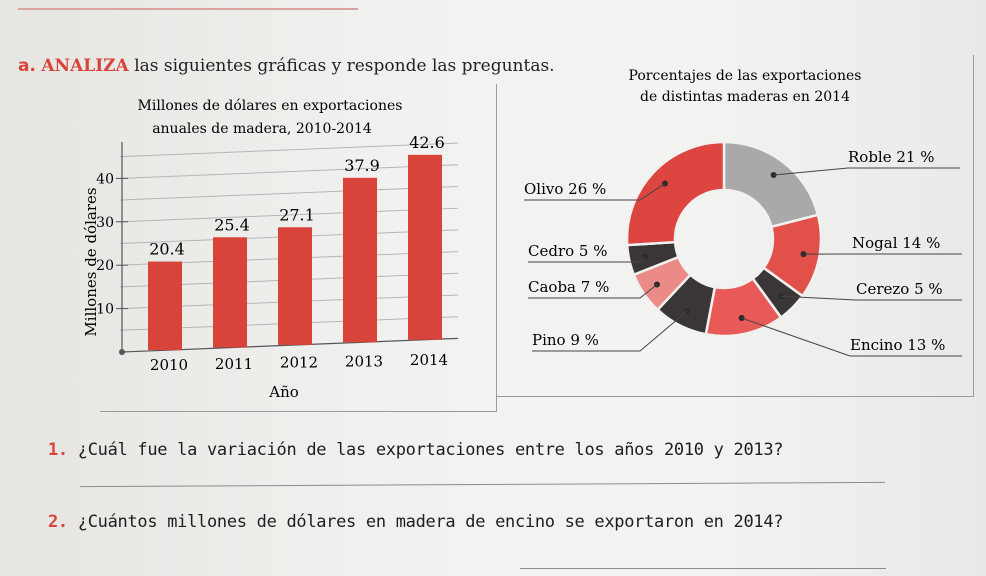  I want to click on donut-label-caoba: Caoba 7 %, so click(568, 287).